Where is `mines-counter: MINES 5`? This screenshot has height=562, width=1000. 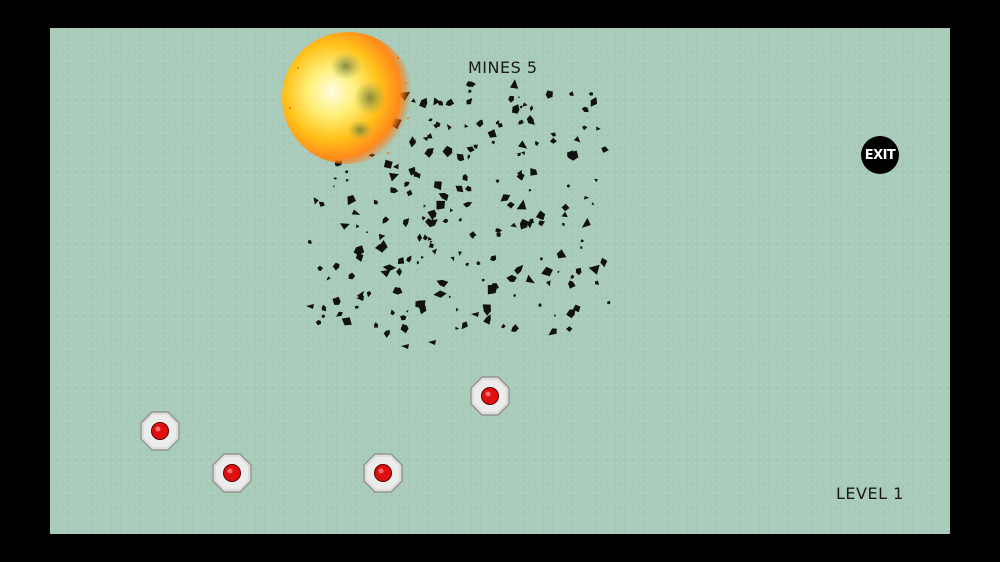
mines-counter: MINES 5 is located at coordinates (503, 67).